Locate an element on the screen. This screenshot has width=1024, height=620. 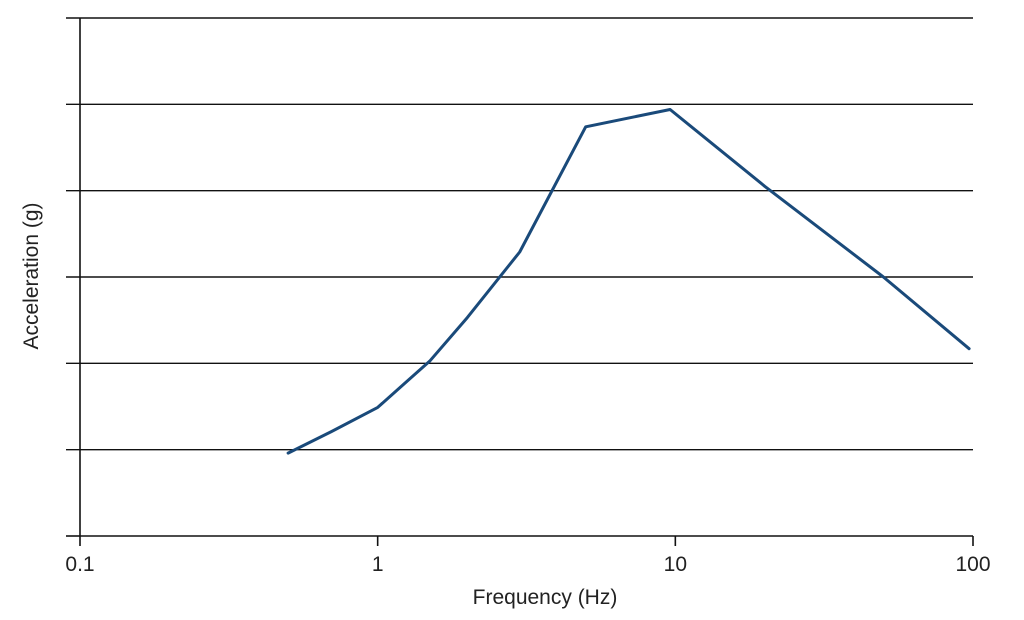
x-tick-label-3: 100 is located at coordinates (972, 564).